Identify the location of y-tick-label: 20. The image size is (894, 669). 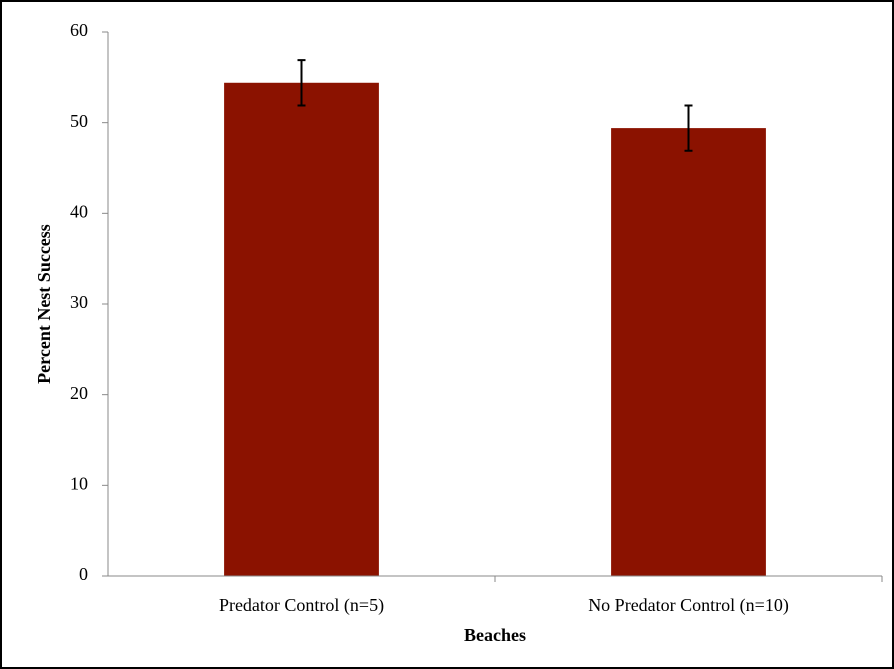
(79, 393).